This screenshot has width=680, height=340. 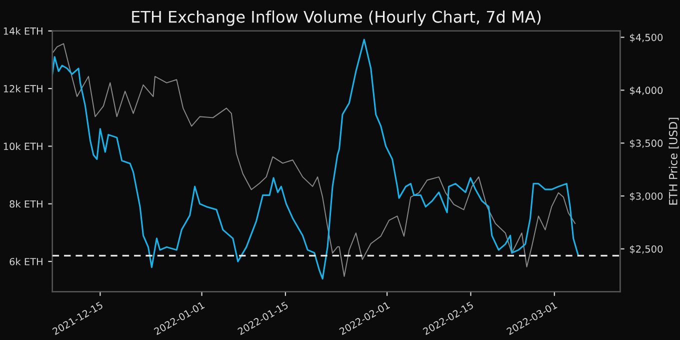 I want to click on chart-title: ETH Exchange Inflow Volume (Hourly Chart, 7d MA), so click(x=336, y=18).